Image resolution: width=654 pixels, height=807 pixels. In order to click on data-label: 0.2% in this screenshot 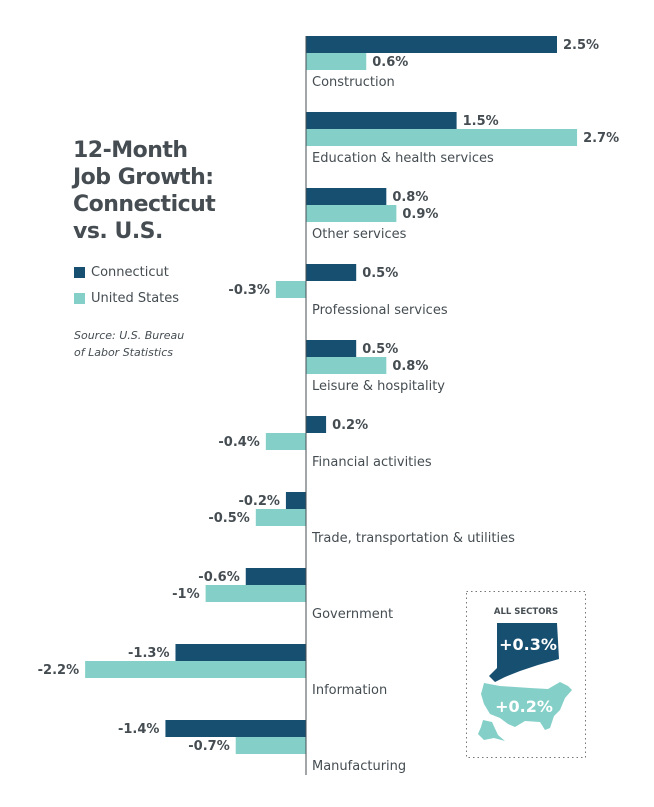, I will do `click(350, 425)`.